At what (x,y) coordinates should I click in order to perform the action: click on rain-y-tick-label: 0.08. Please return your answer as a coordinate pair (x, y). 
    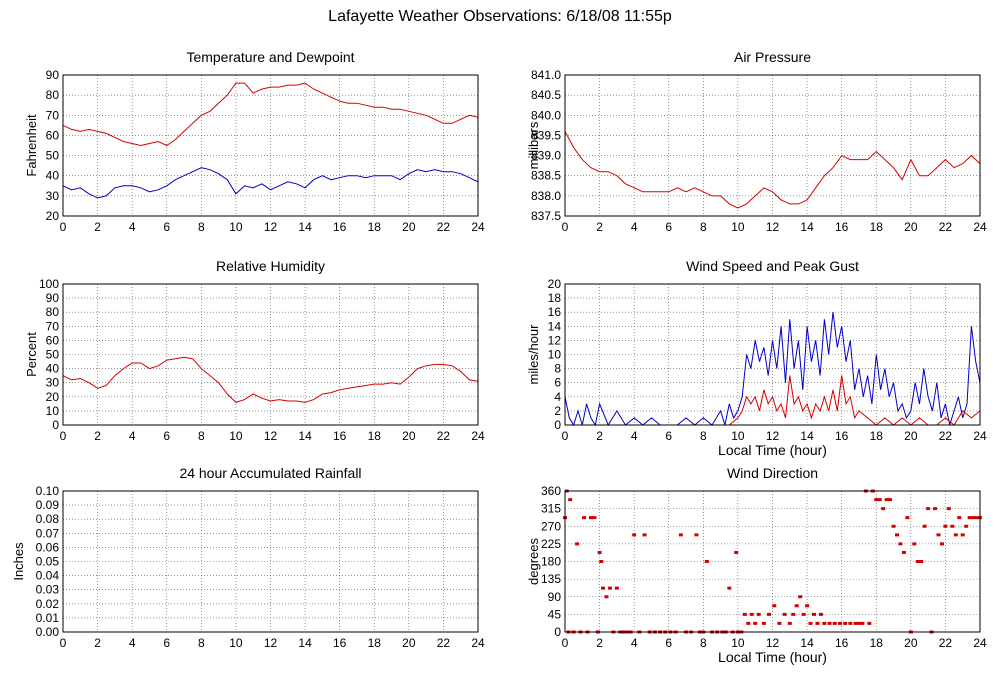
    Looking at the image, I should click on (48, 519).